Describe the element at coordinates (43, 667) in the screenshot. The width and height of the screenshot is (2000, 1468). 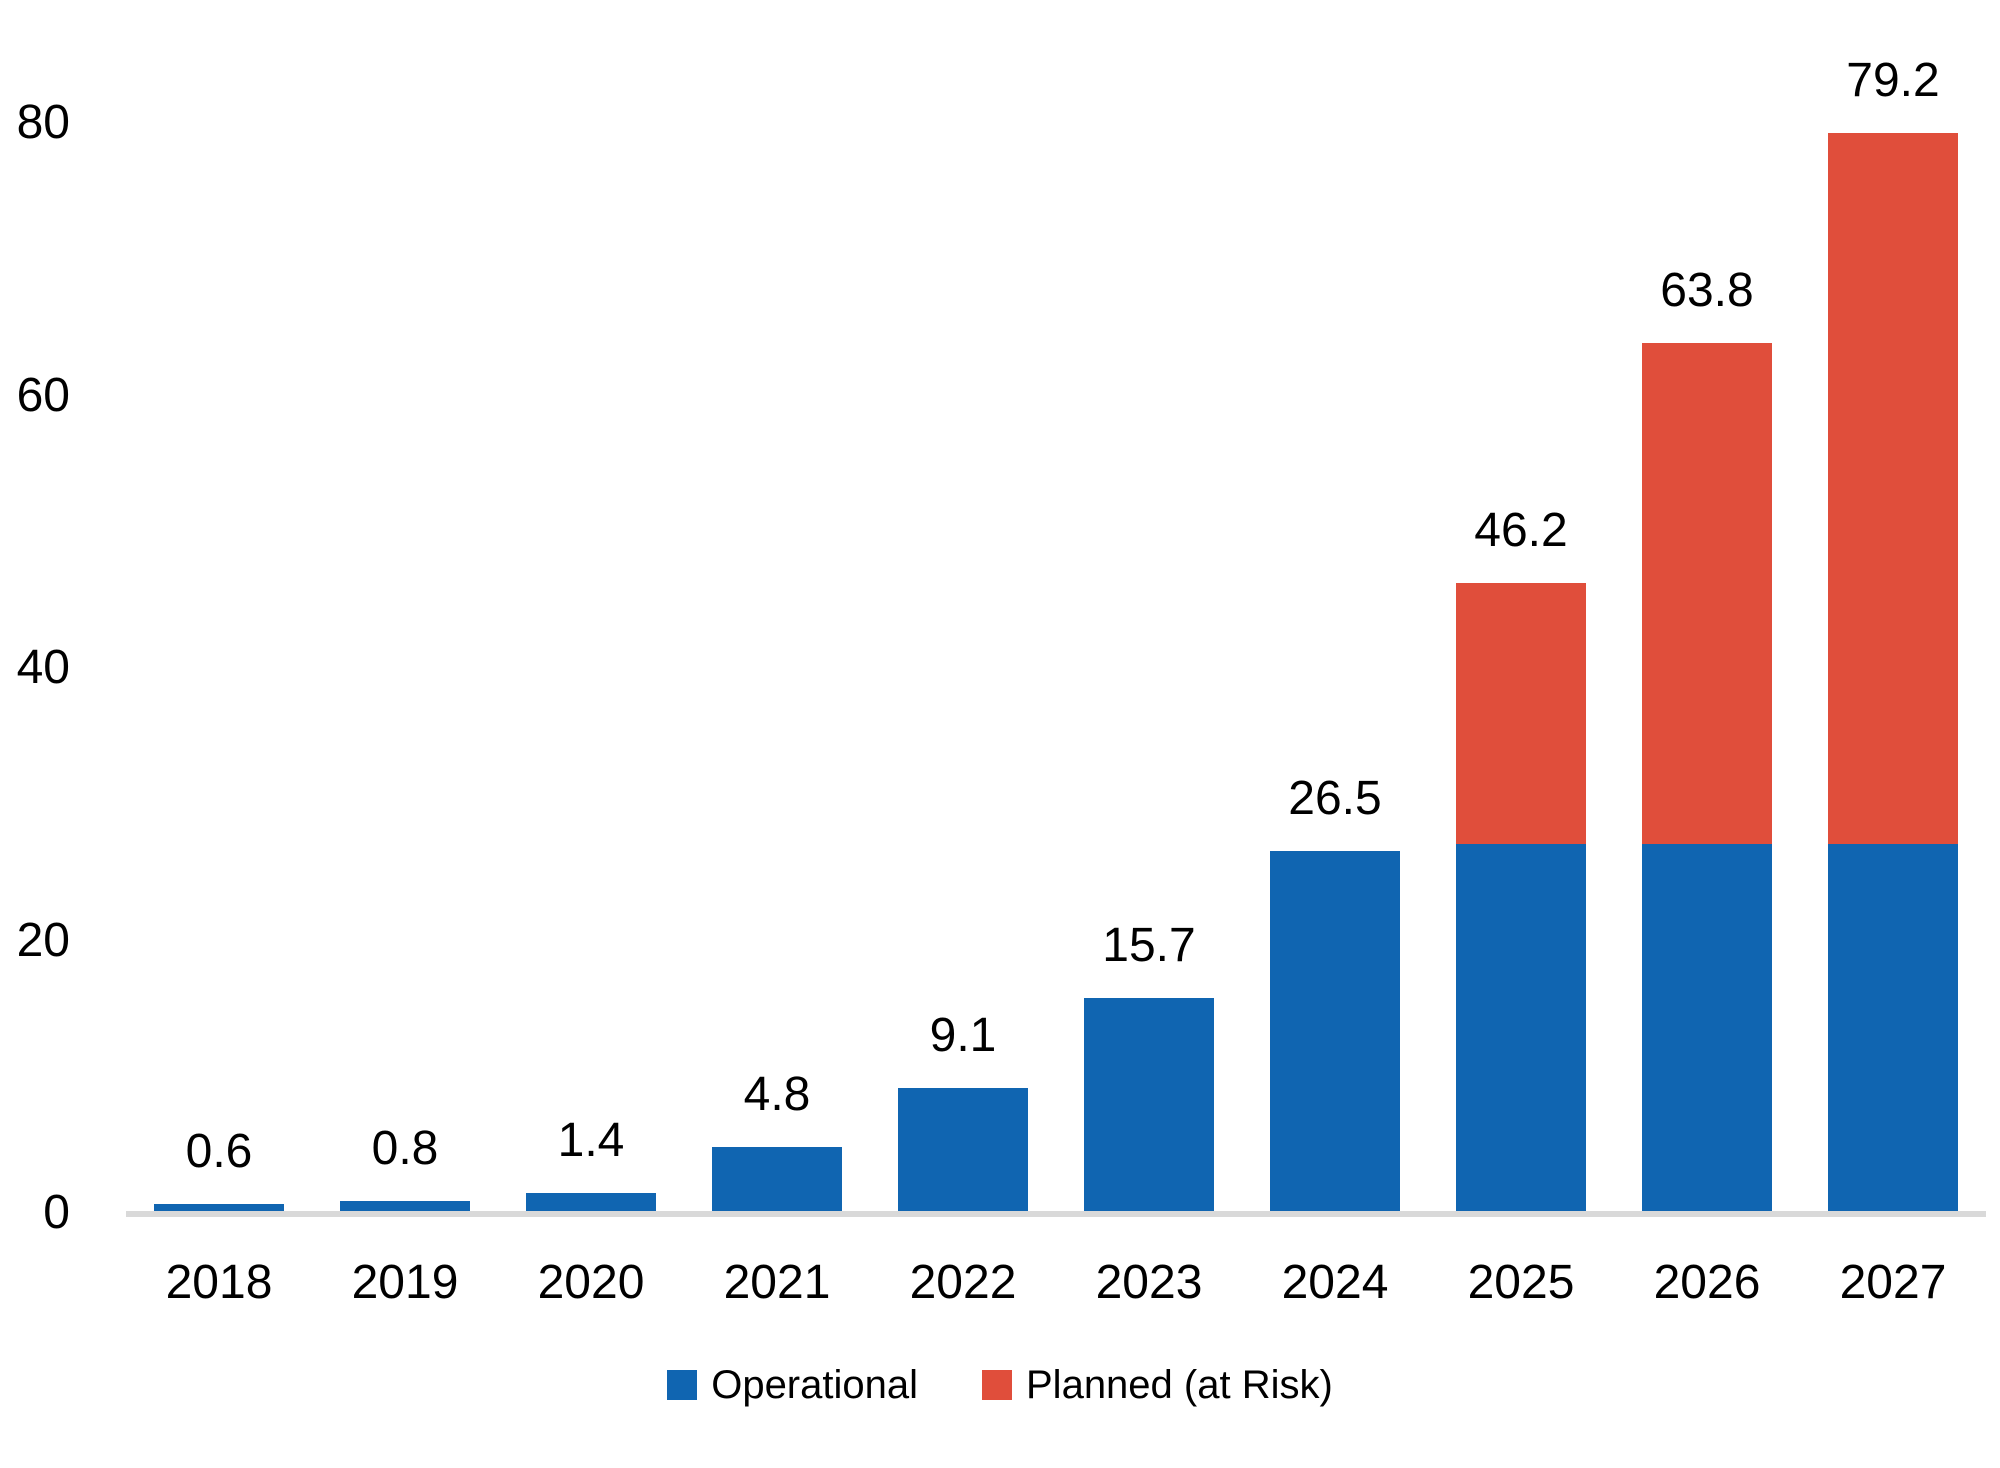
I see `y-axis-tick-label: 40` at that location.